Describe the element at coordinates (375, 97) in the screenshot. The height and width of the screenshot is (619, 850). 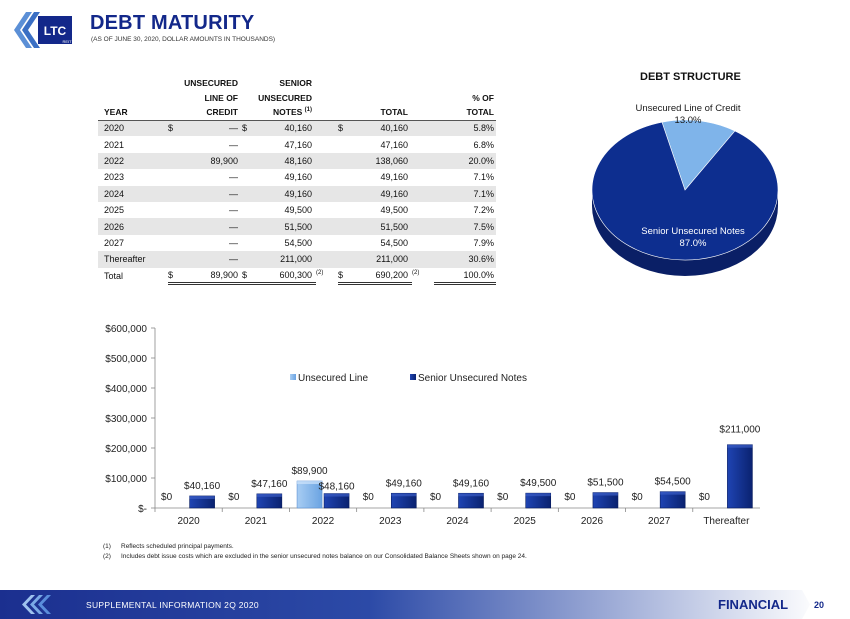
I see `header-total` at that location.